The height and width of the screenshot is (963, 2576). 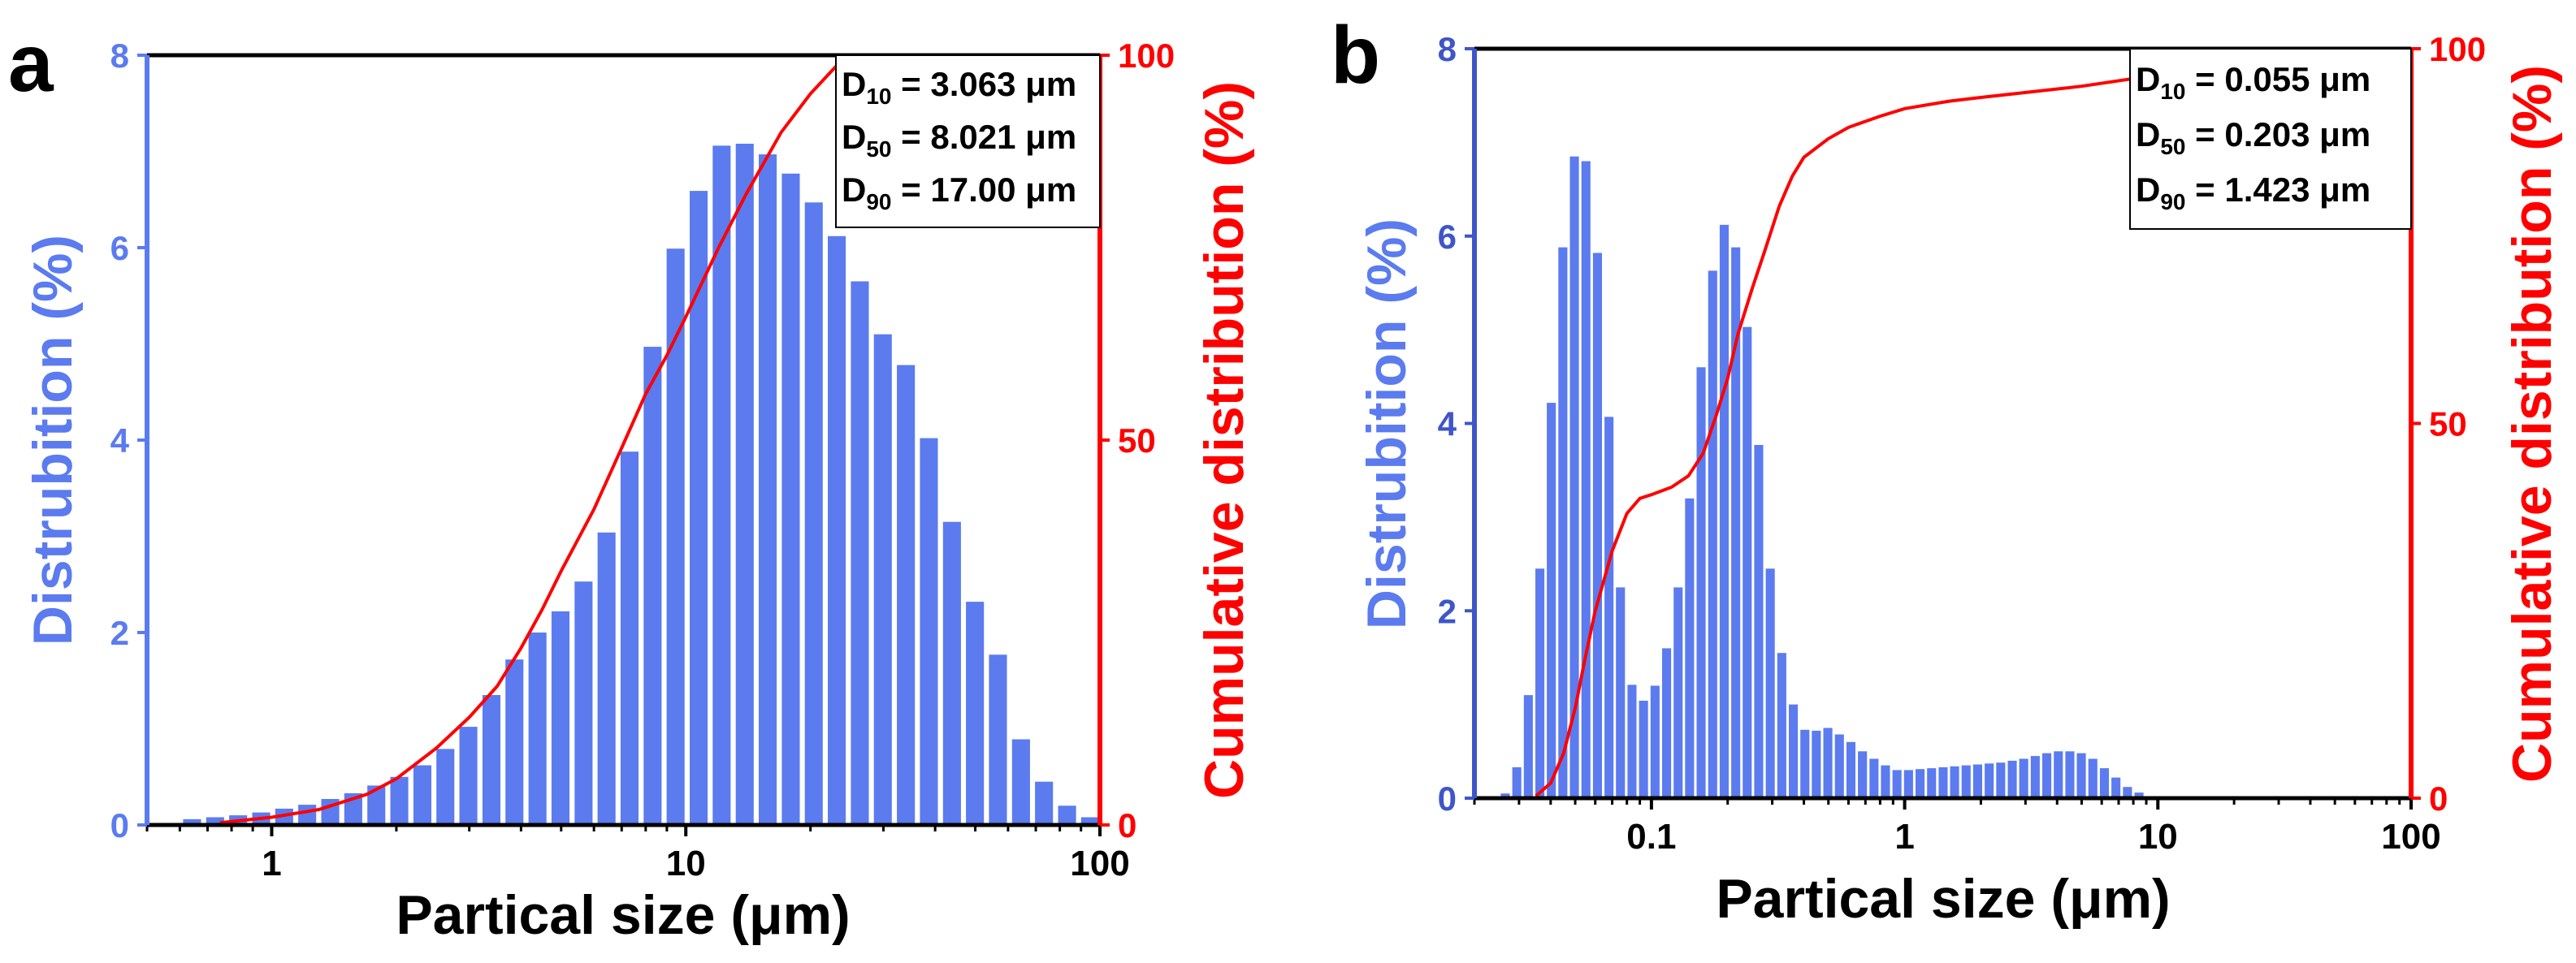 I want to click on x-tick-label-a-2: 100, so click(x=1099, y=863).